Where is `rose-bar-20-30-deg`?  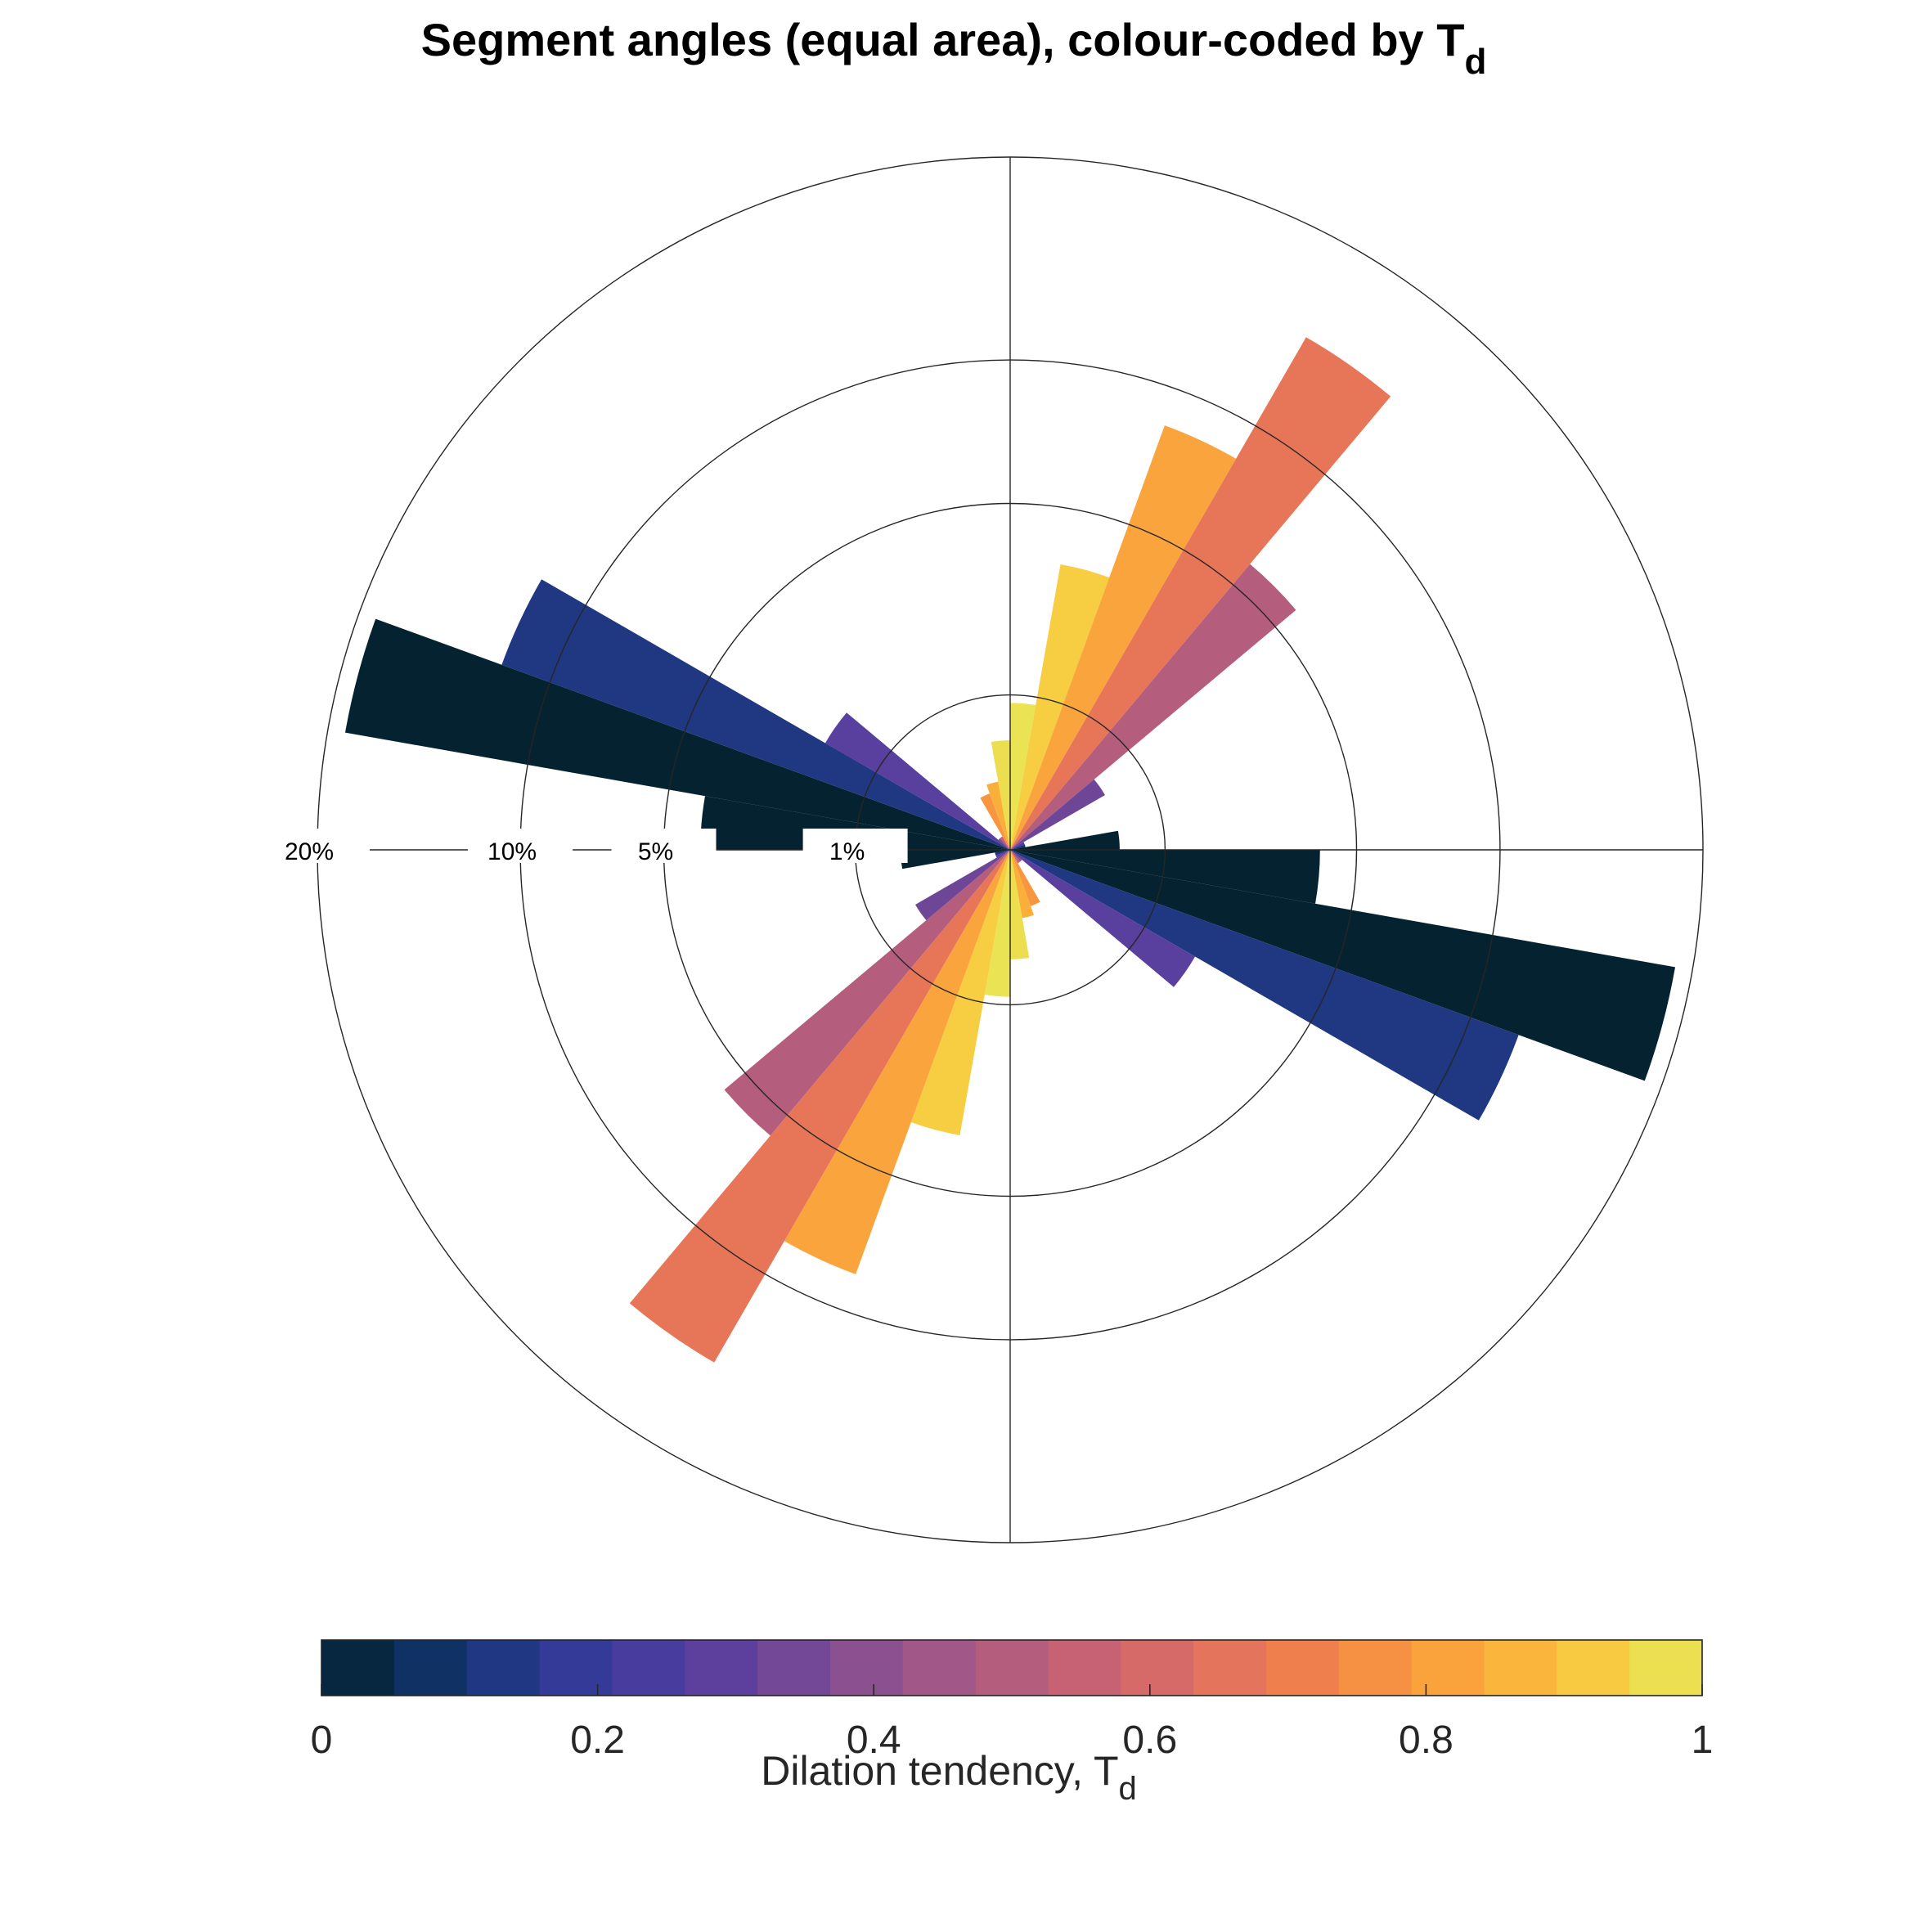 rose-bar-20-30-deg is located at coordinates (1123, 637).